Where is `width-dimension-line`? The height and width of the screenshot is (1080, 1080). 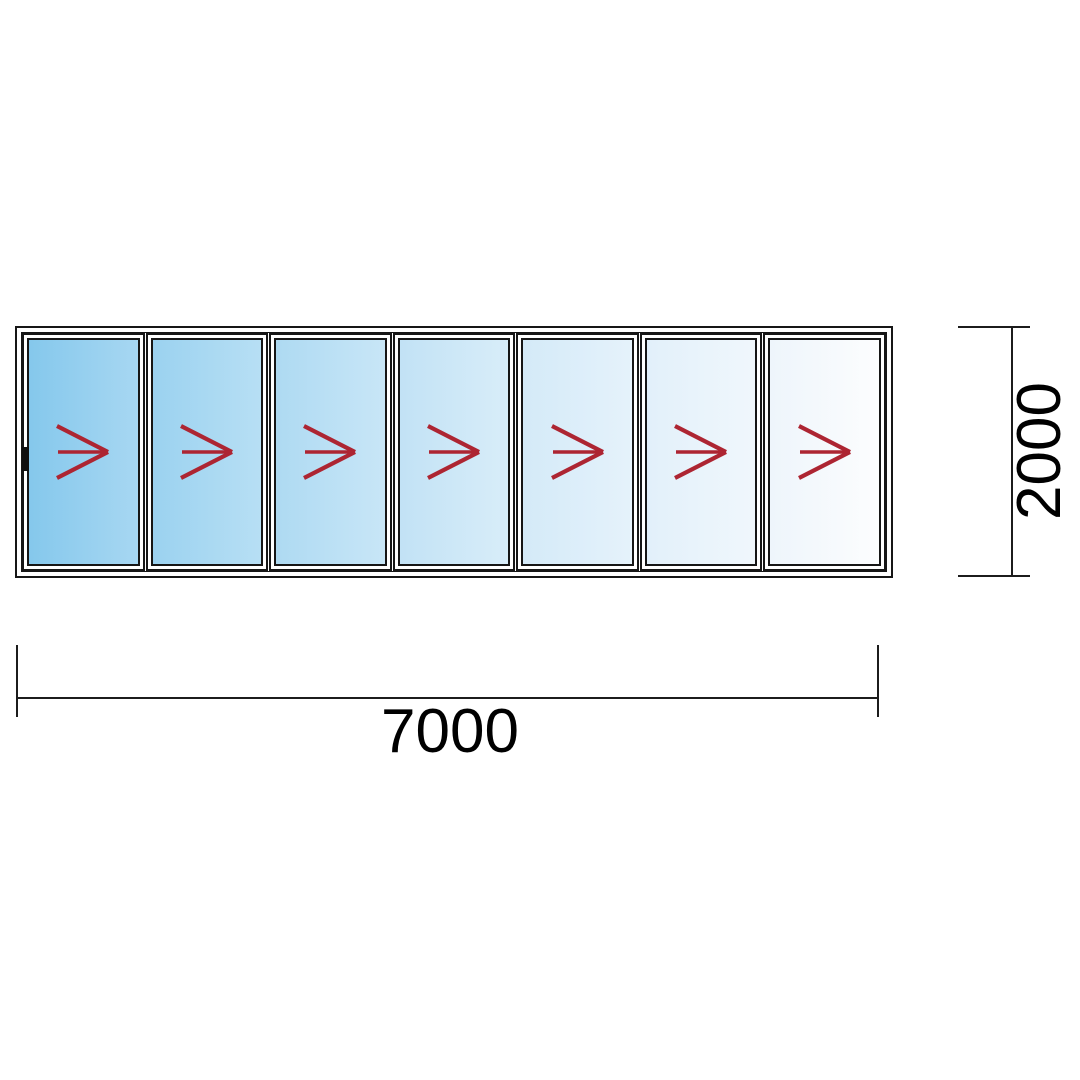
width-dimension-line is located at coordinates (448, 698).